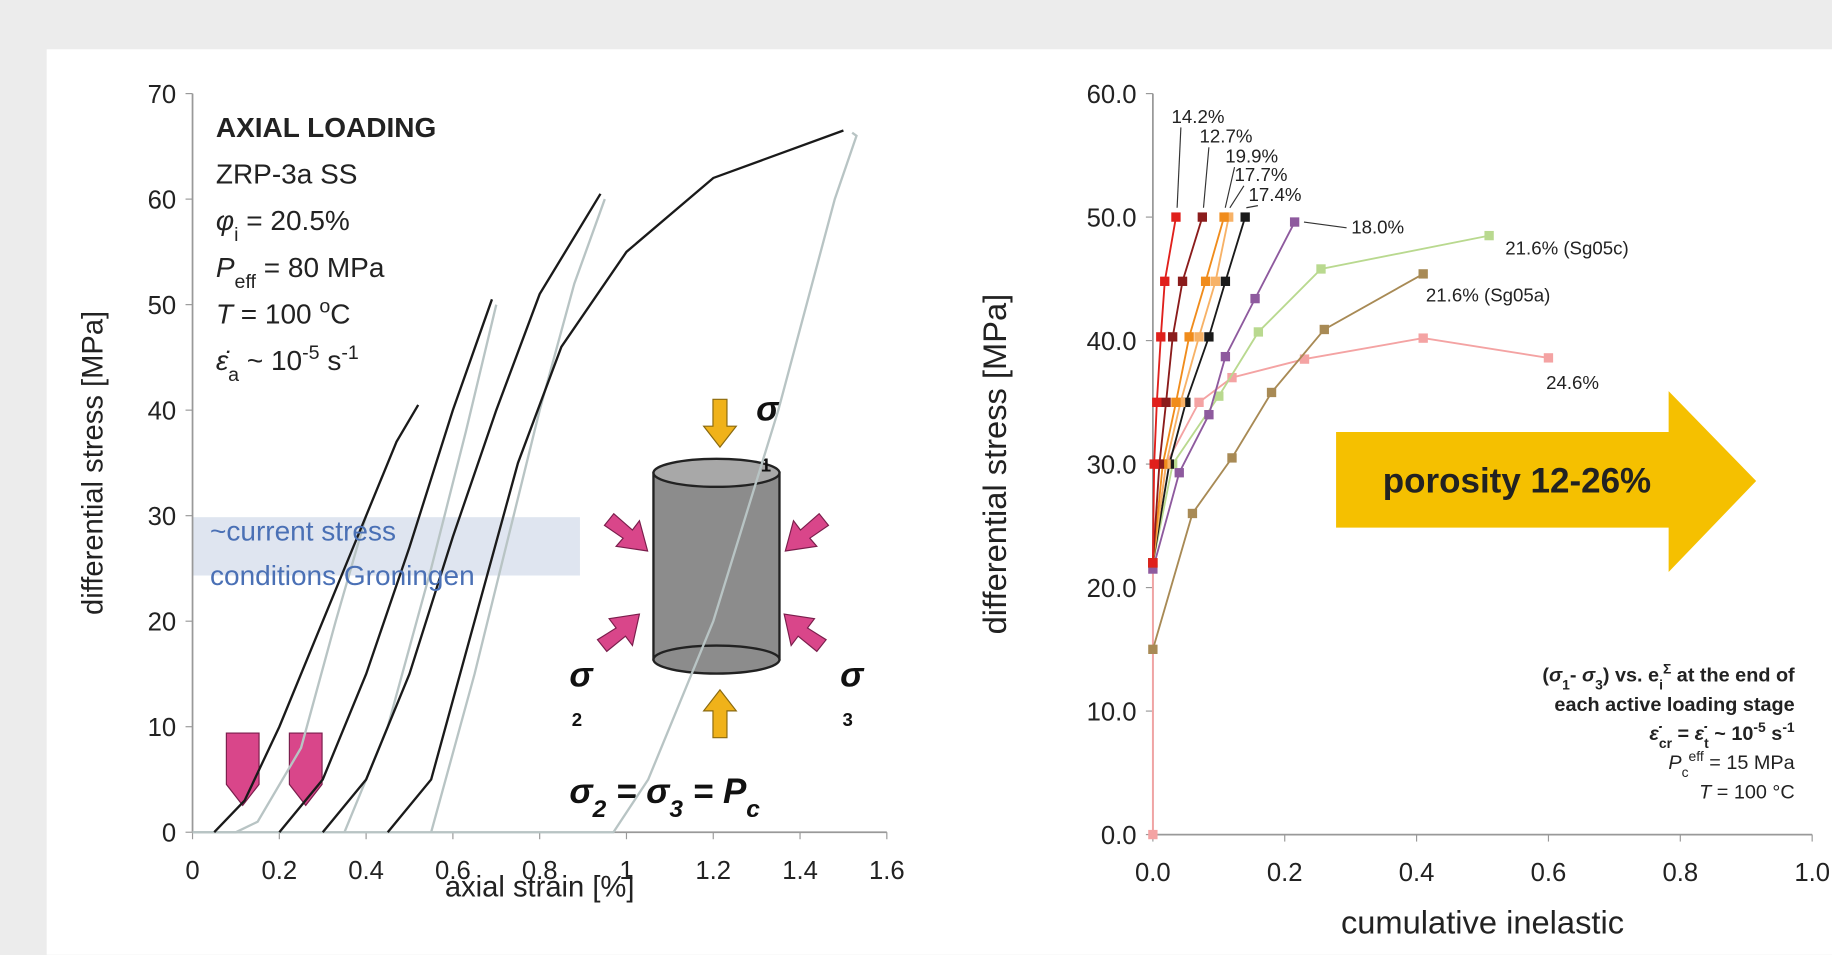 This screenshot has height=955, width=1832. Describe the element at coordinates (162, 200) in the screenshot. I see `y-tick-label: 60` at that location.